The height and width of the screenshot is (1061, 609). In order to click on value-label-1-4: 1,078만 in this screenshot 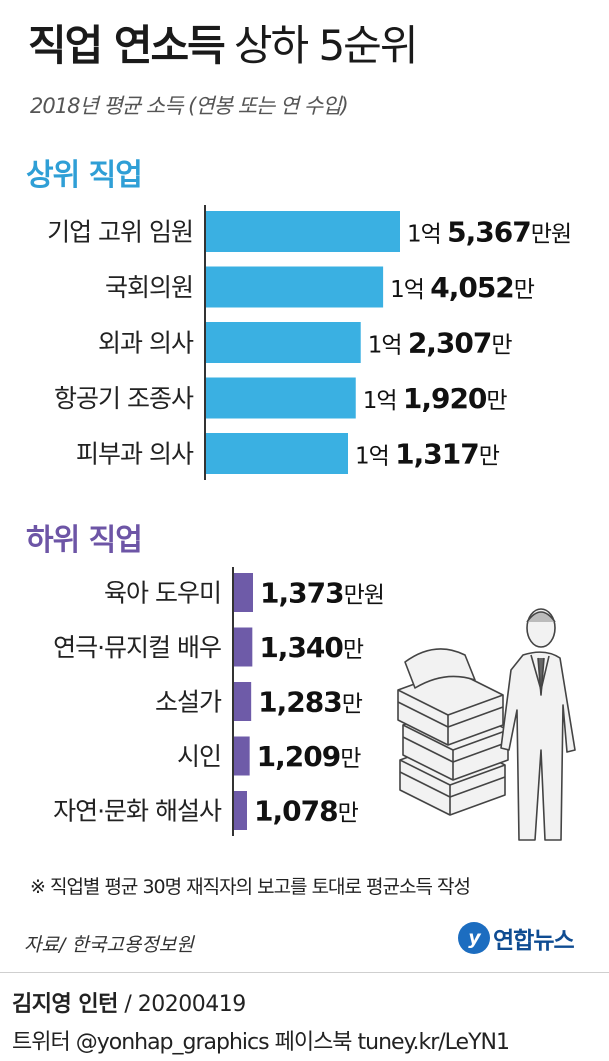, I will do `click(306, 811)`.